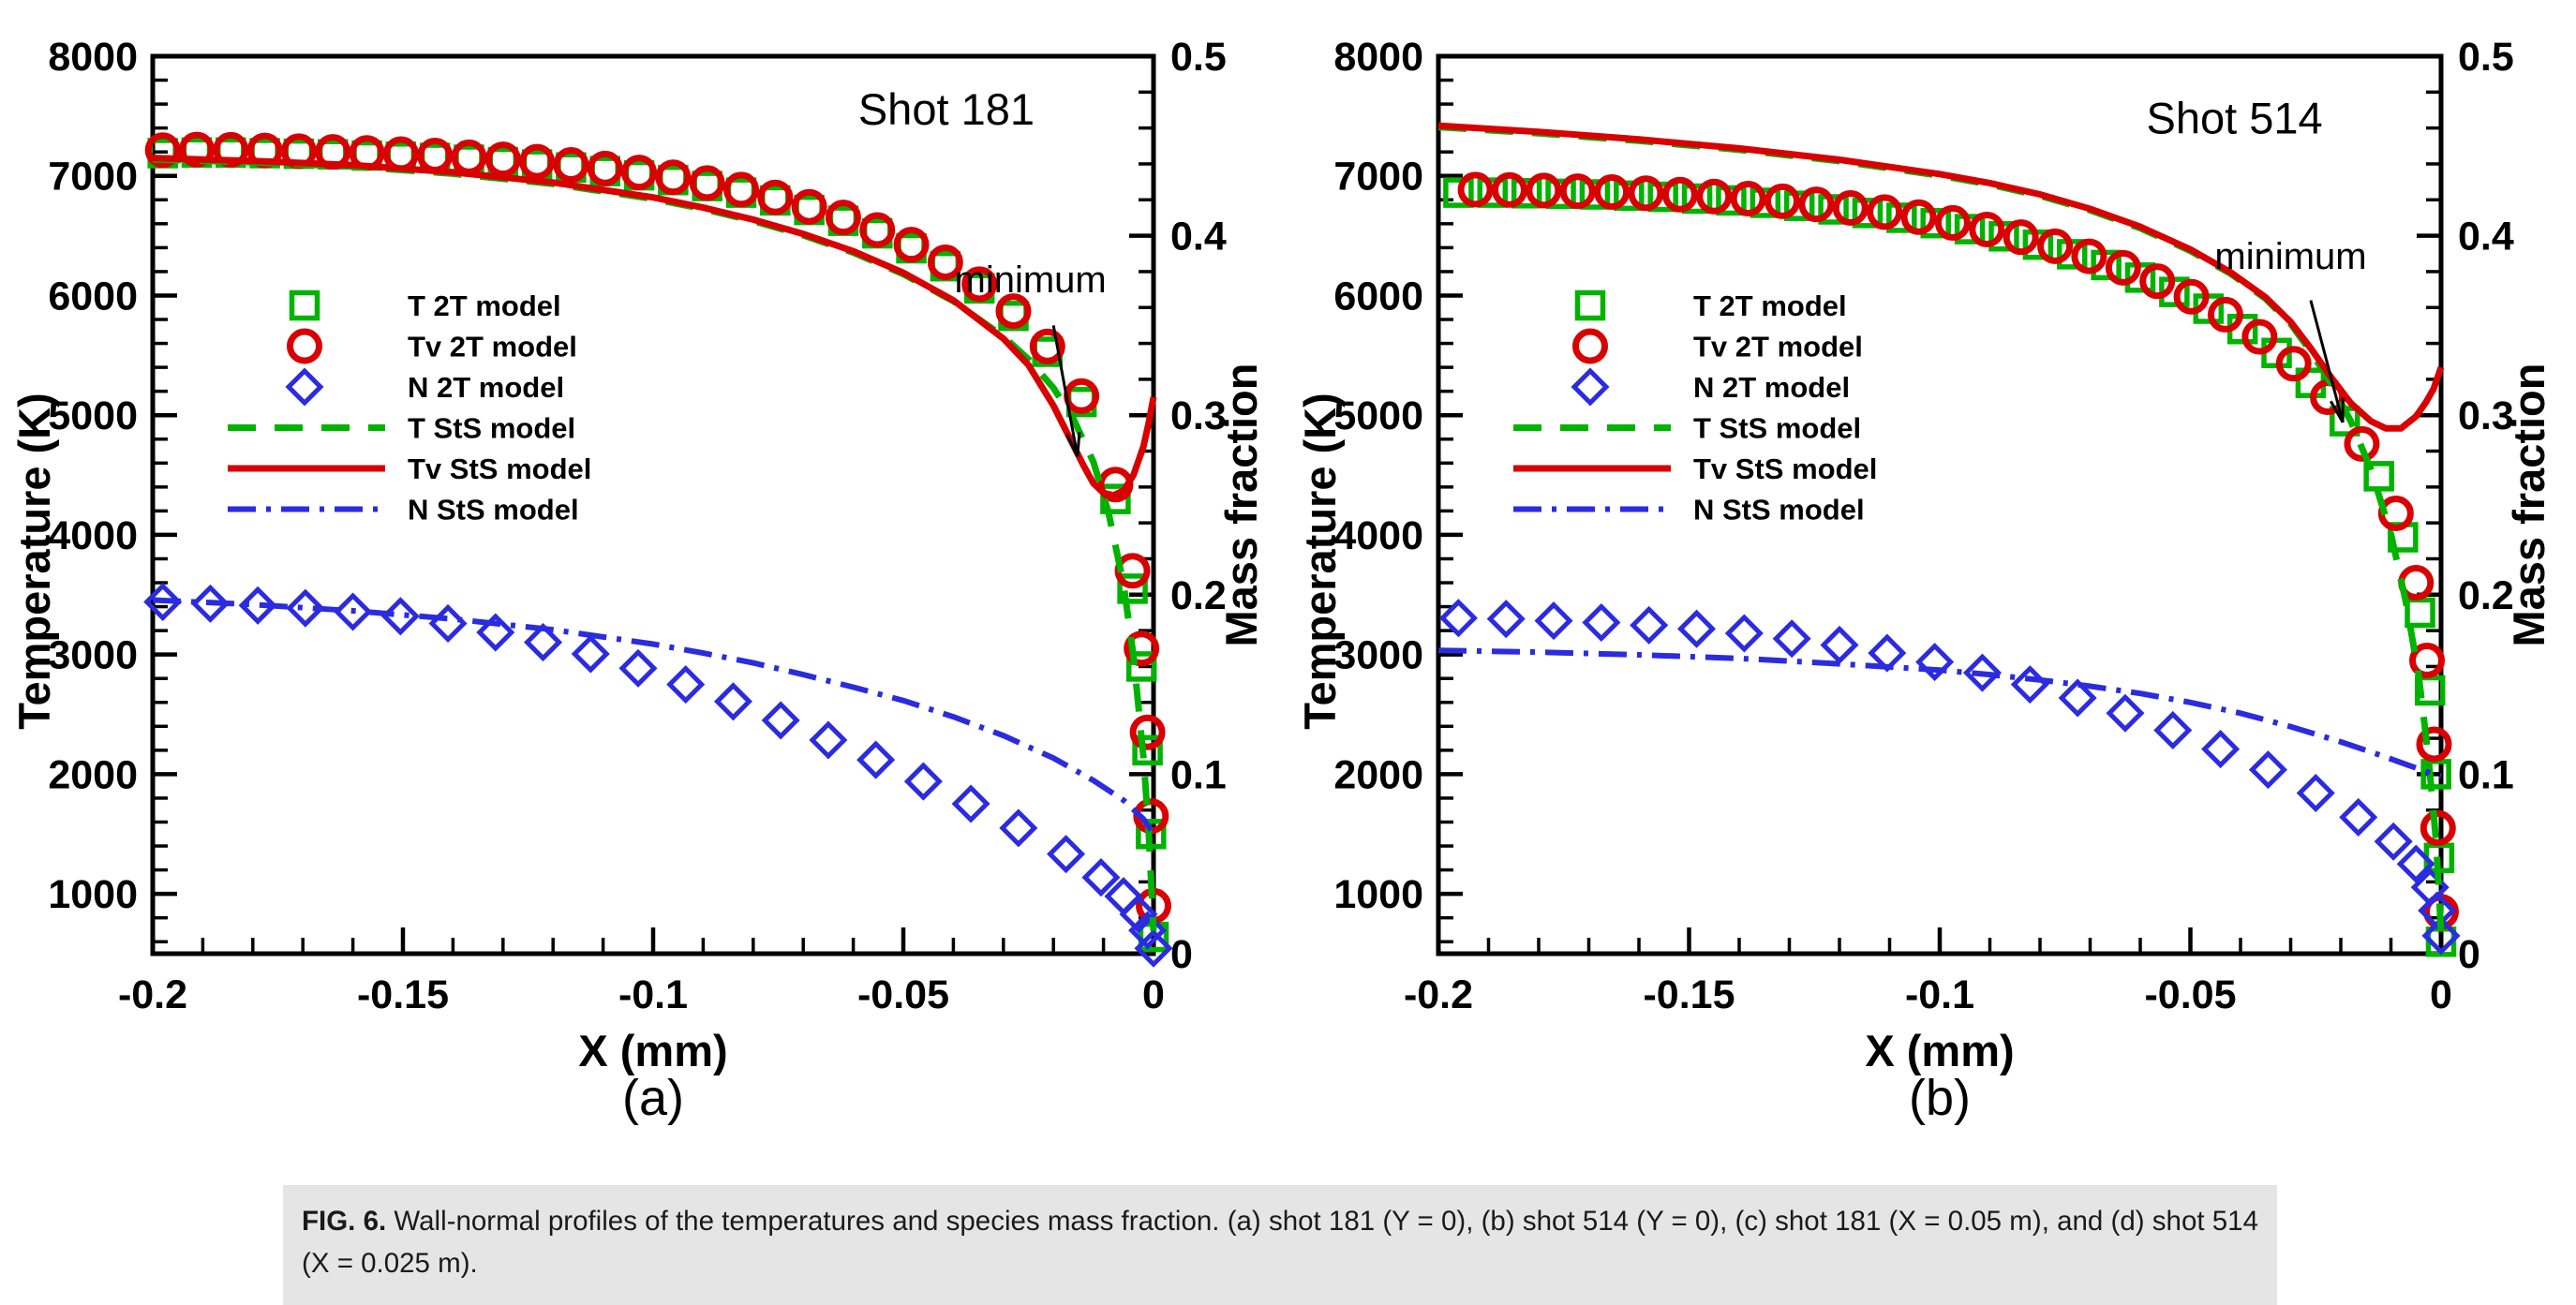 The image size is (2576, 1305). Describe the element at coordinates (1438, 995) in the screenshot. I see `x-tick-label: -0.2` at that location.